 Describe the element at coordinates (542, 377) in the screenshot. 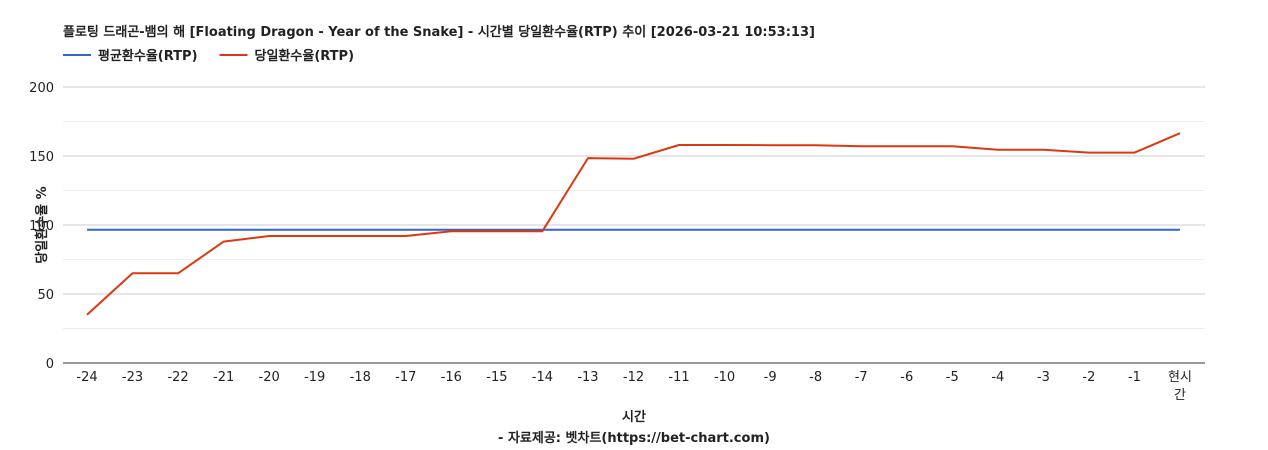

I see `x-tick-label: -14` at that location.